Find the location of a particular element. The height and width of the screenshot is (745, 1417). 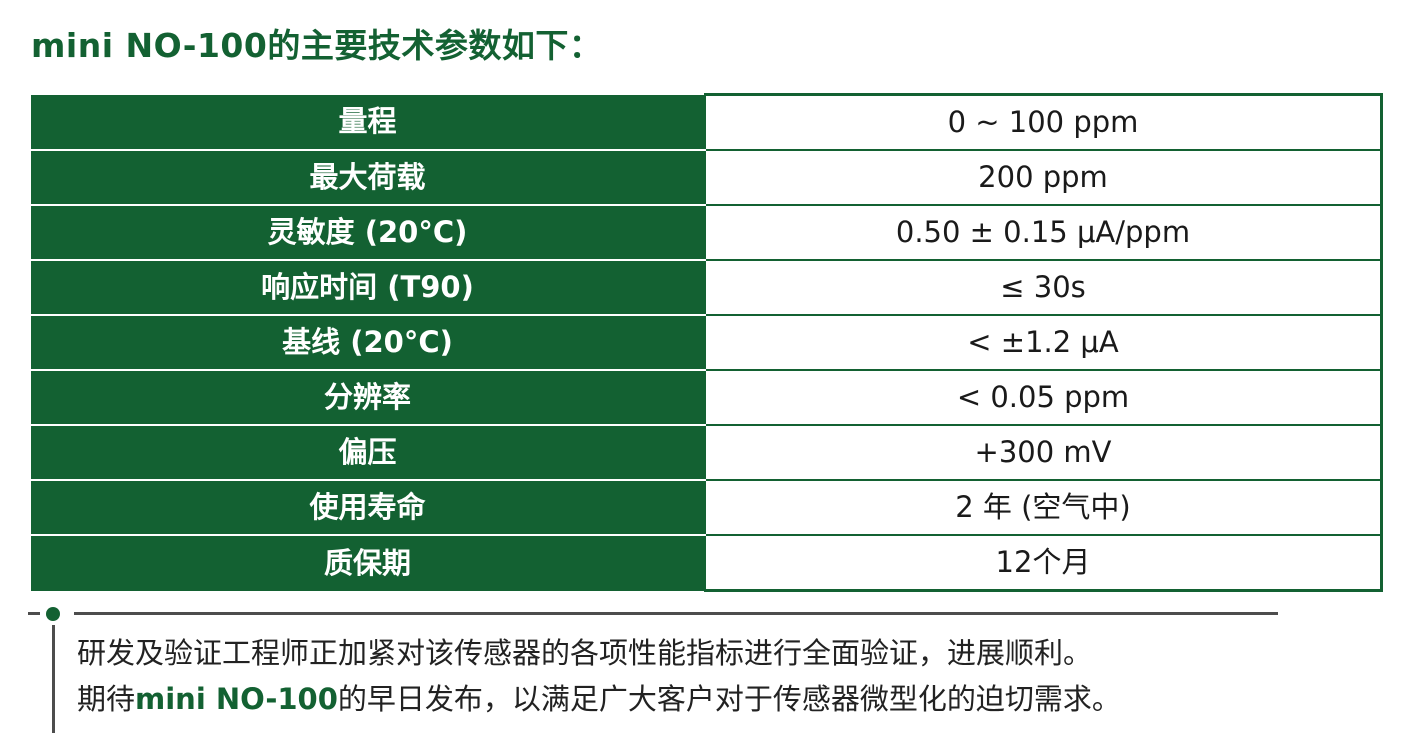

spec-param-sensitivity: 灵敏度 (20°C) is located at coordinates (368, 232).